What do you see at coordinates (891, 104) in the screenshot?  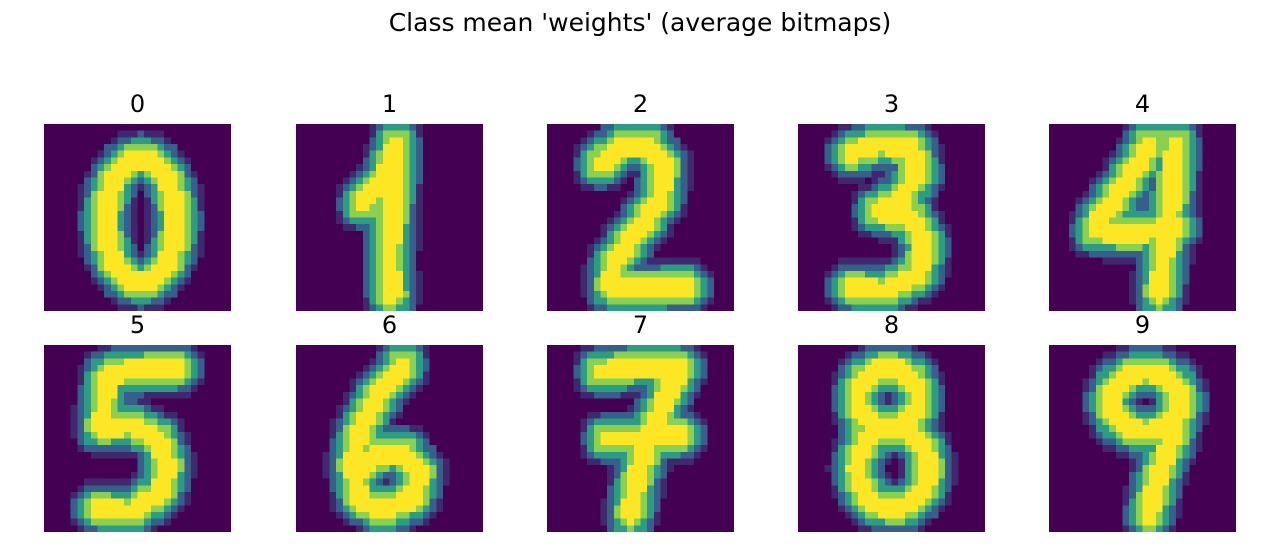 I see `panel-title: 3` at bounding box center [891, 104].